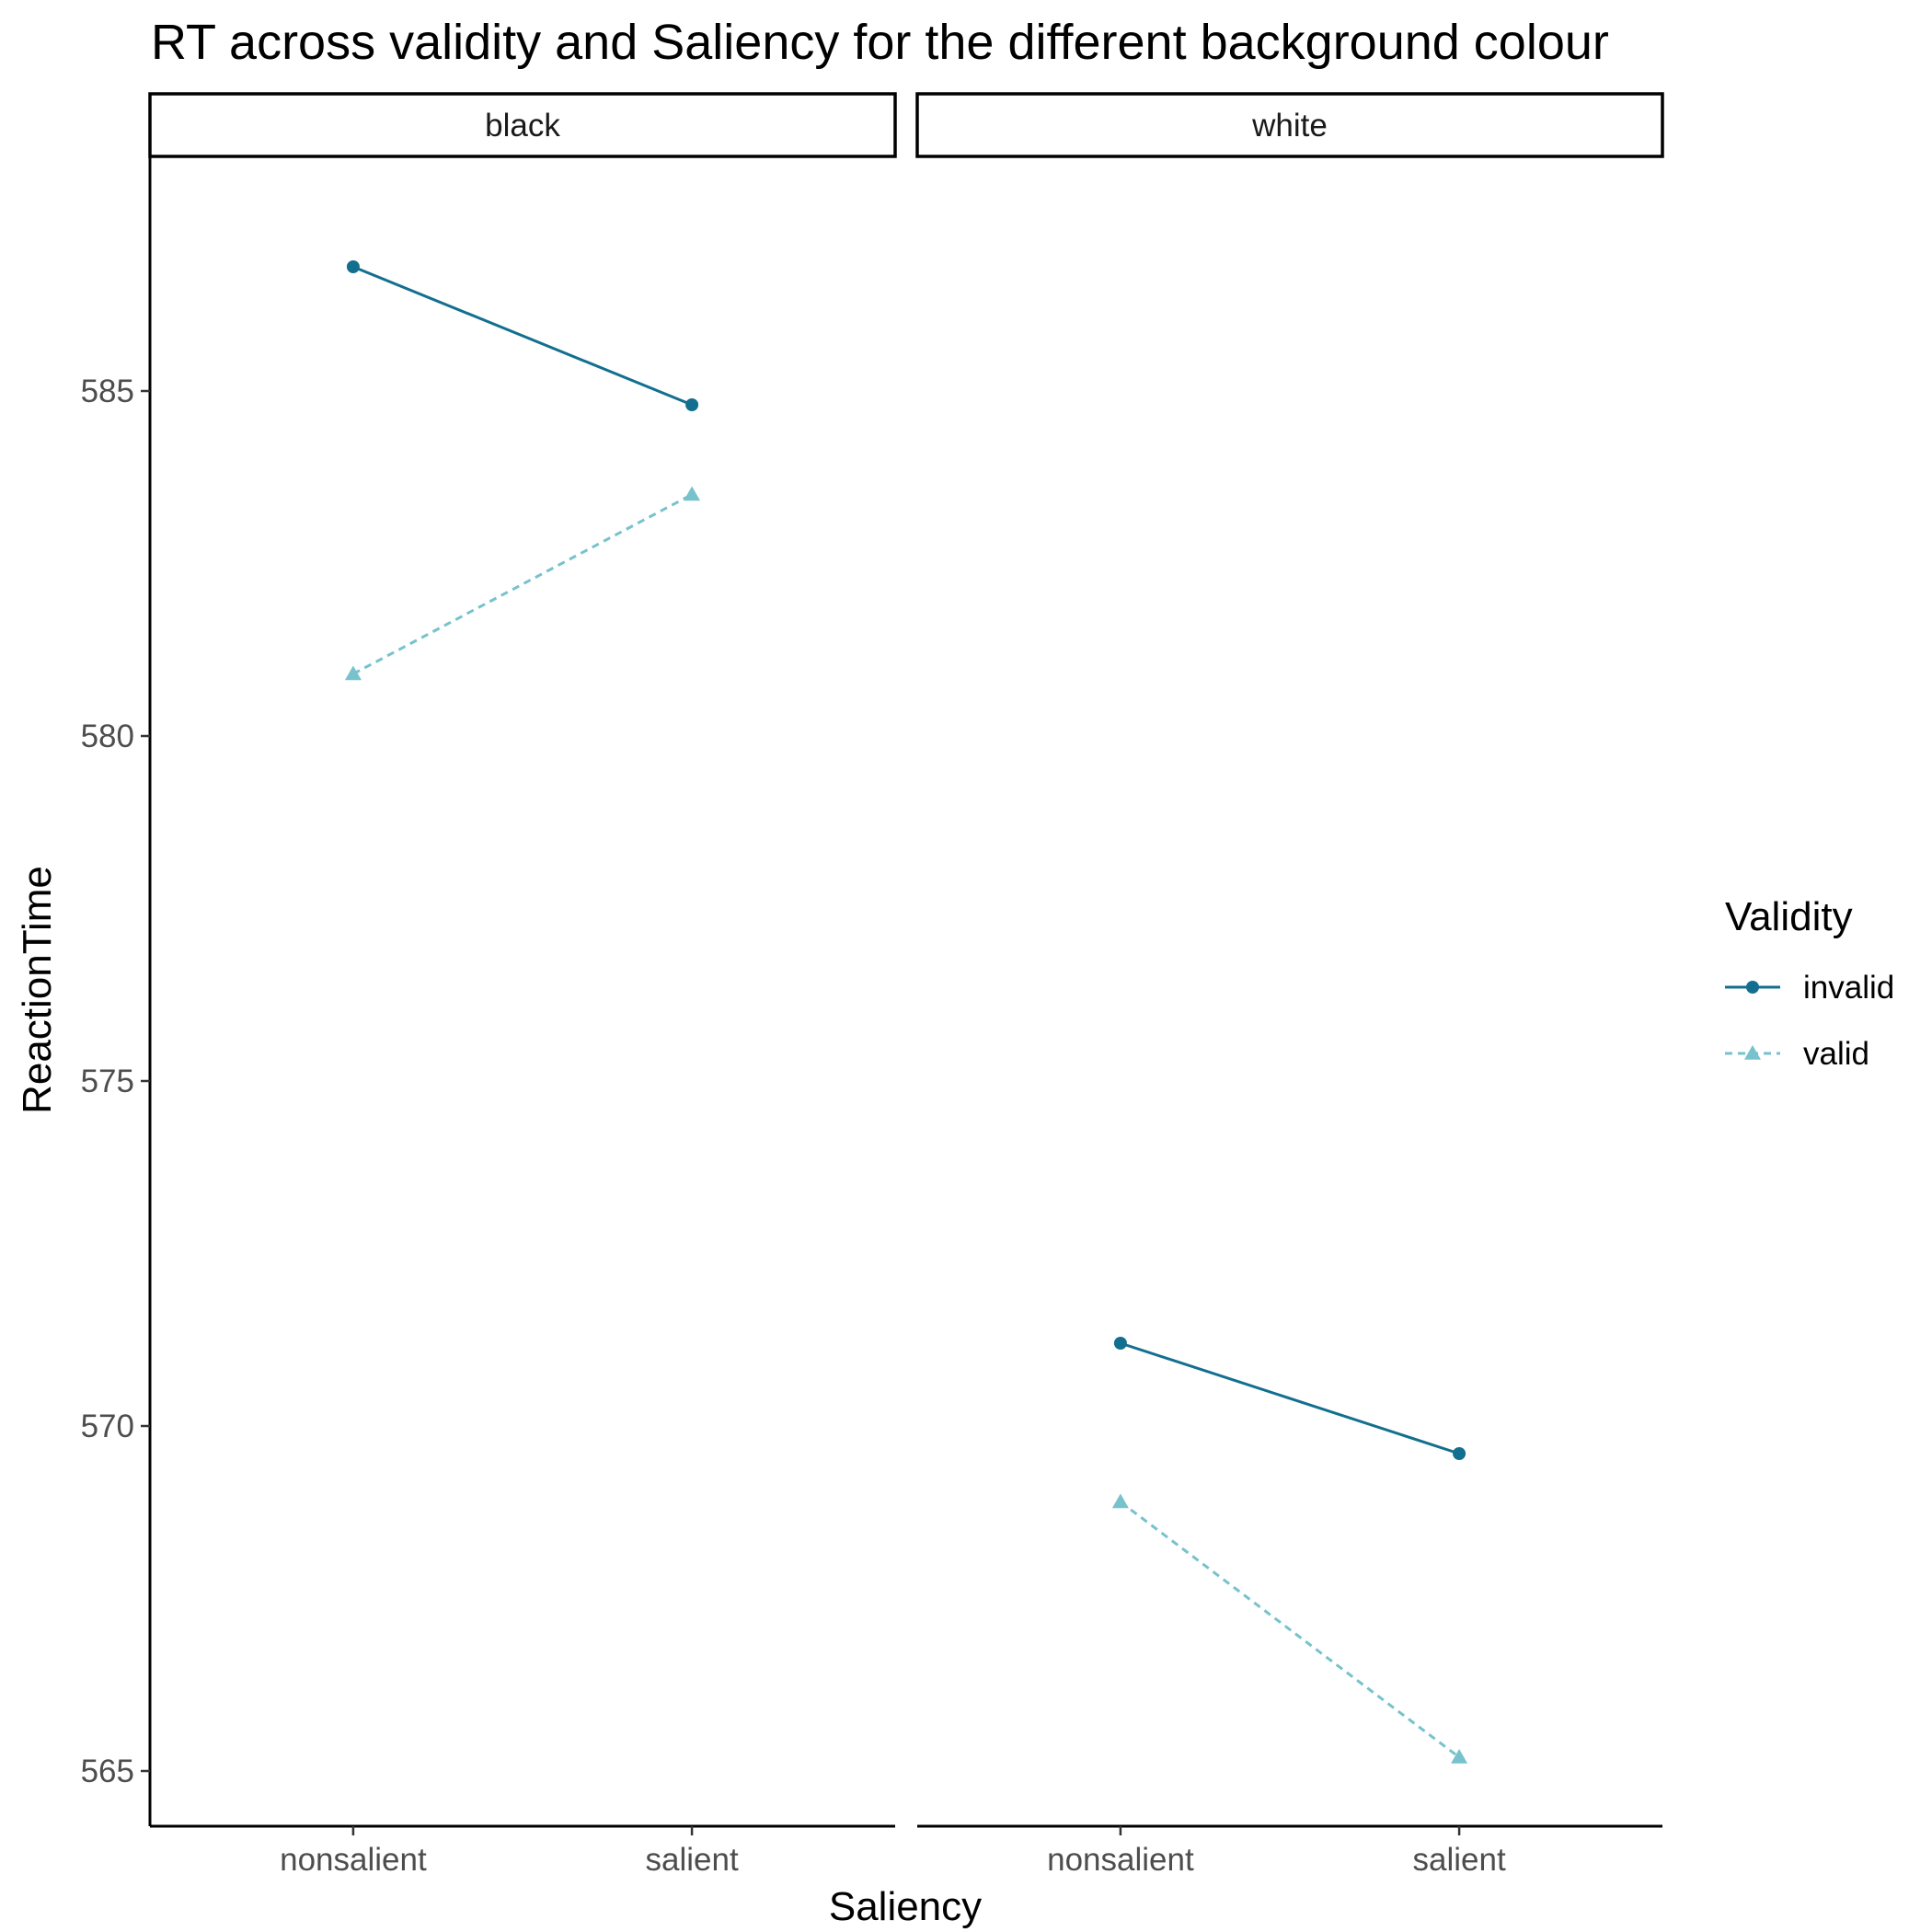 The width and height of the screenshot is (1932, 1932). What do you see at coordinates (1789, 916) in the screenshot?
I see `legend-title: Validity` at bounding box center [1789, 916].